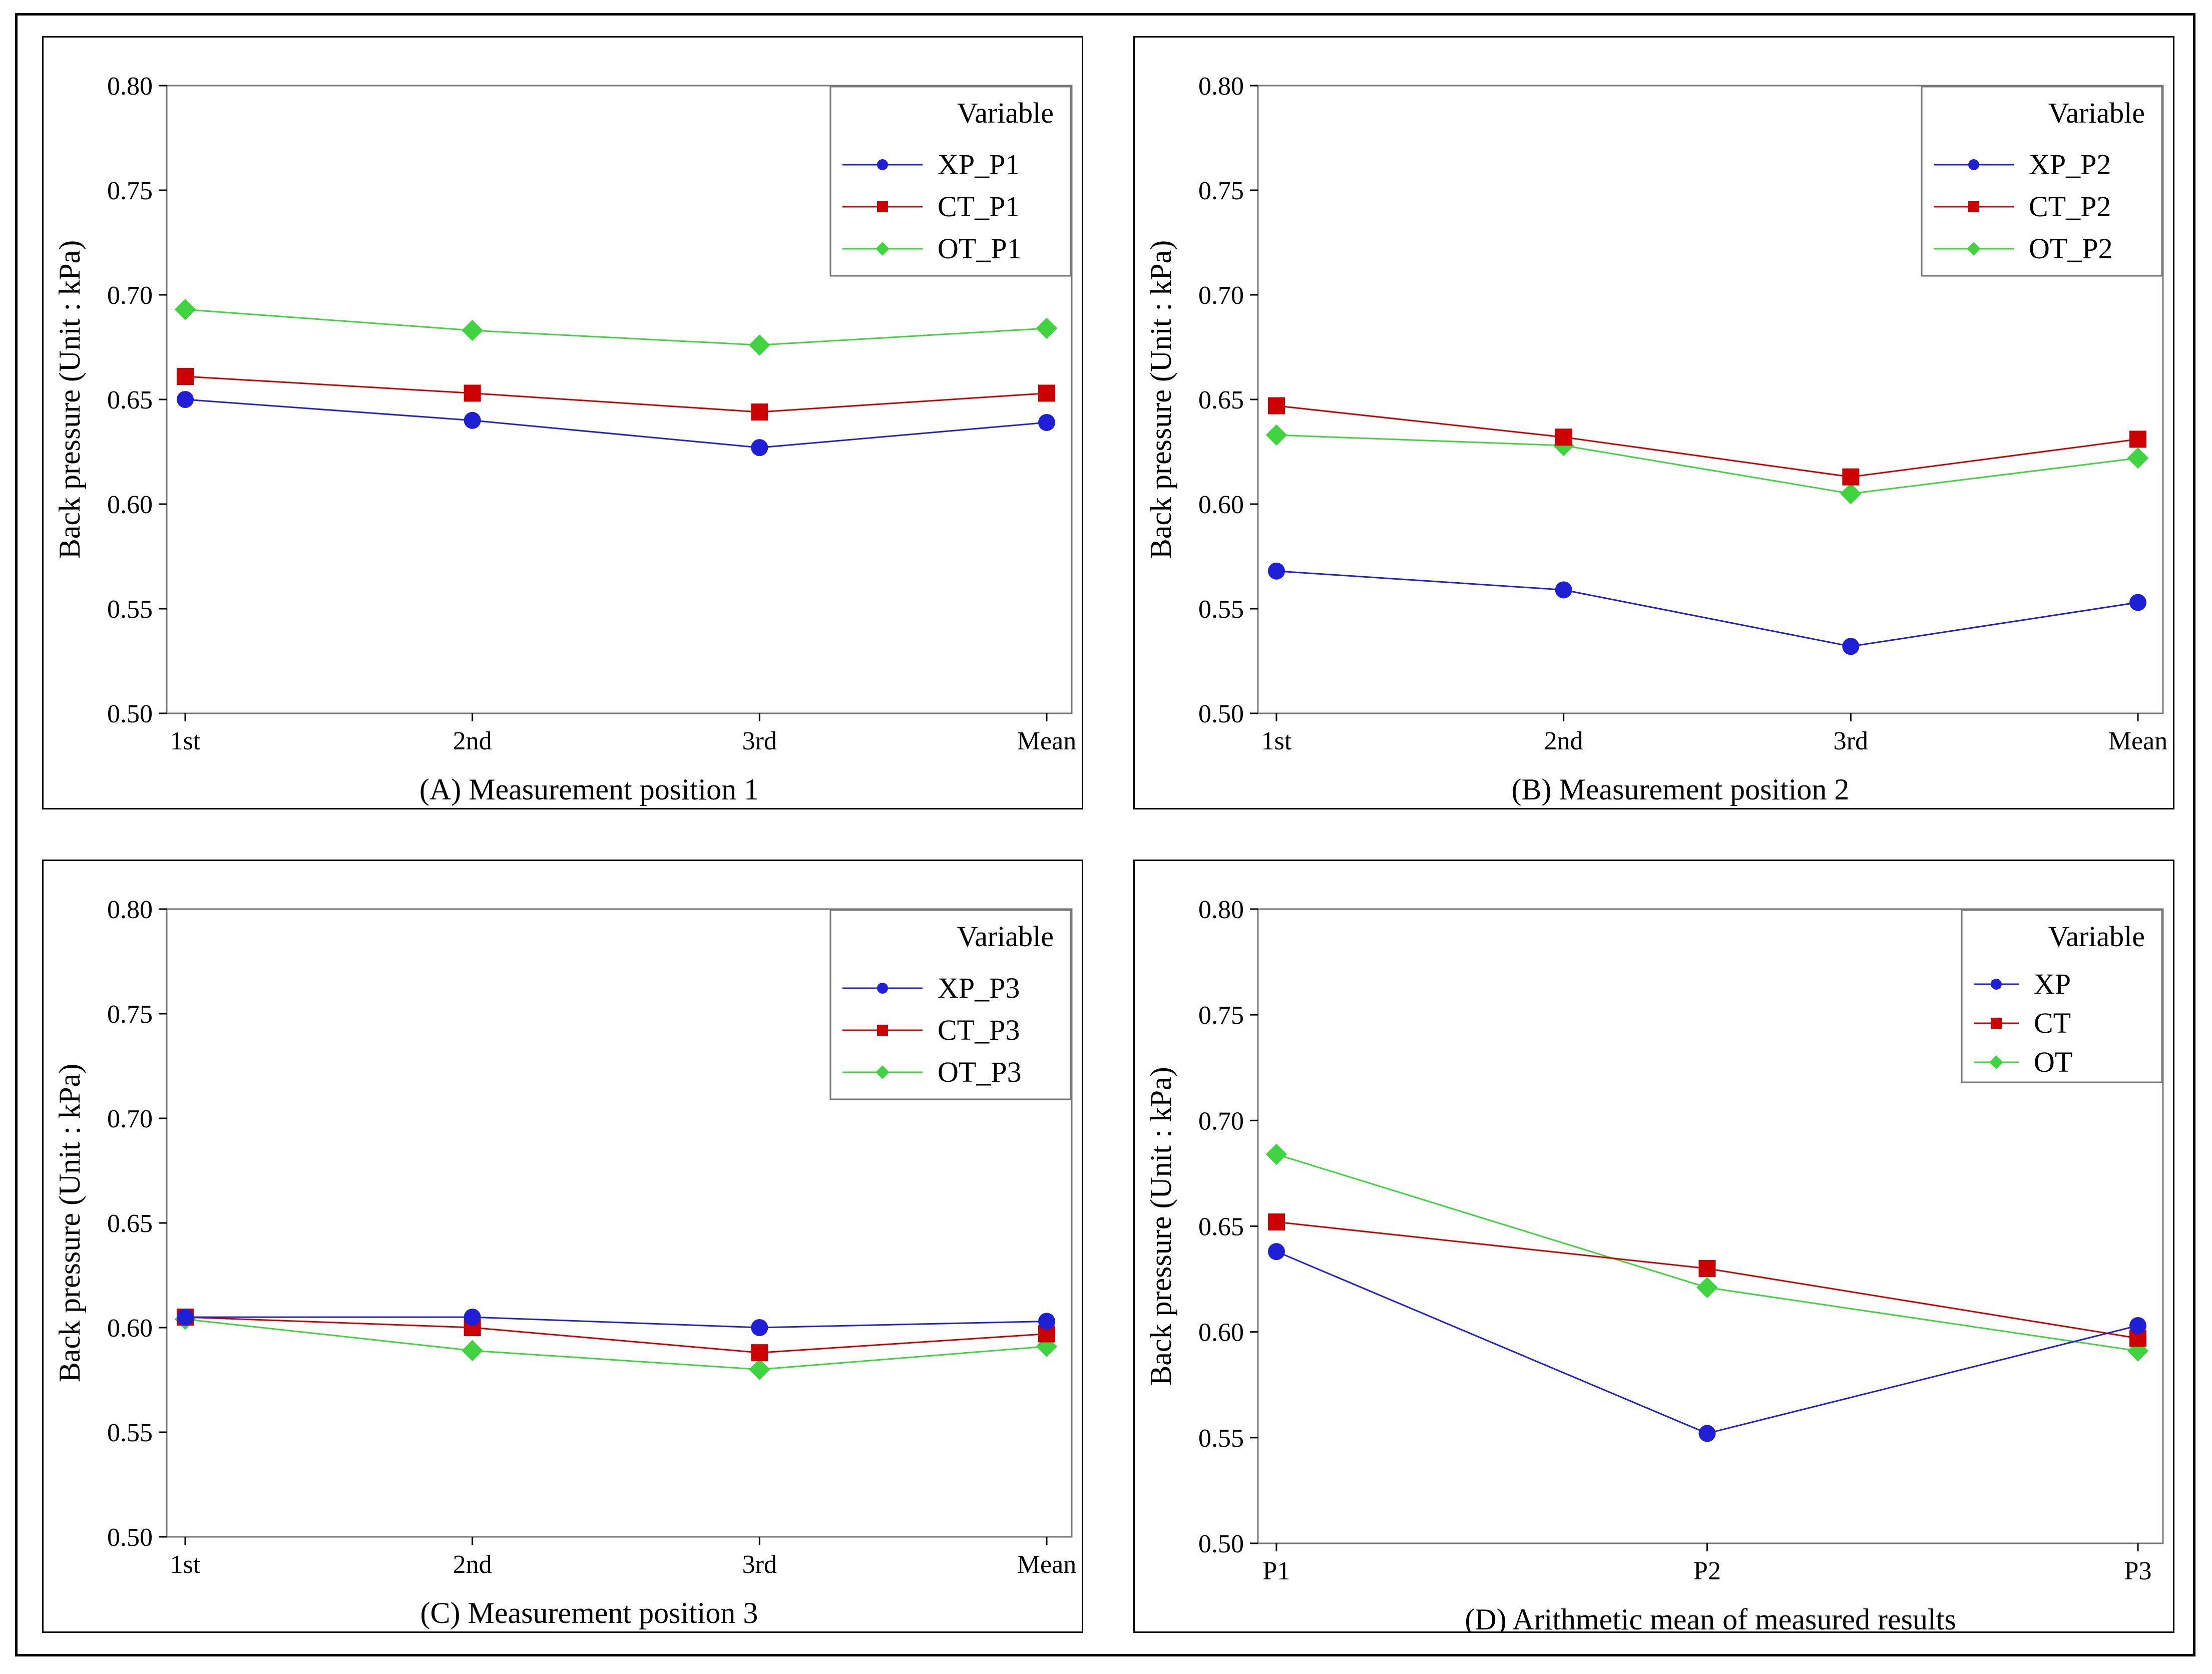 Image resolution: width=2212 pixels, height=1674 pixels. Describe the element at coordinates (2052, 1023) in the screenshot. I see `legend-label: CT` at that location.